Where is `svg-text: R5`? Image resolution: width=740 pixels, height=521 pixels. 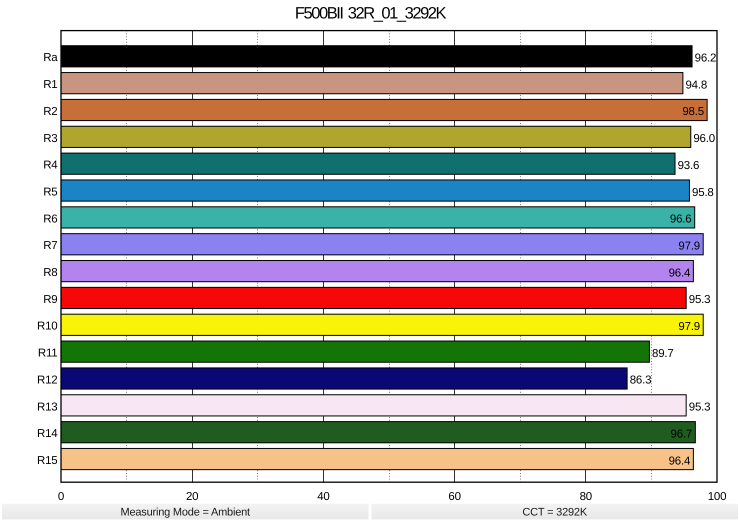 svg-text: R5 is located at coordinates (50, 192).